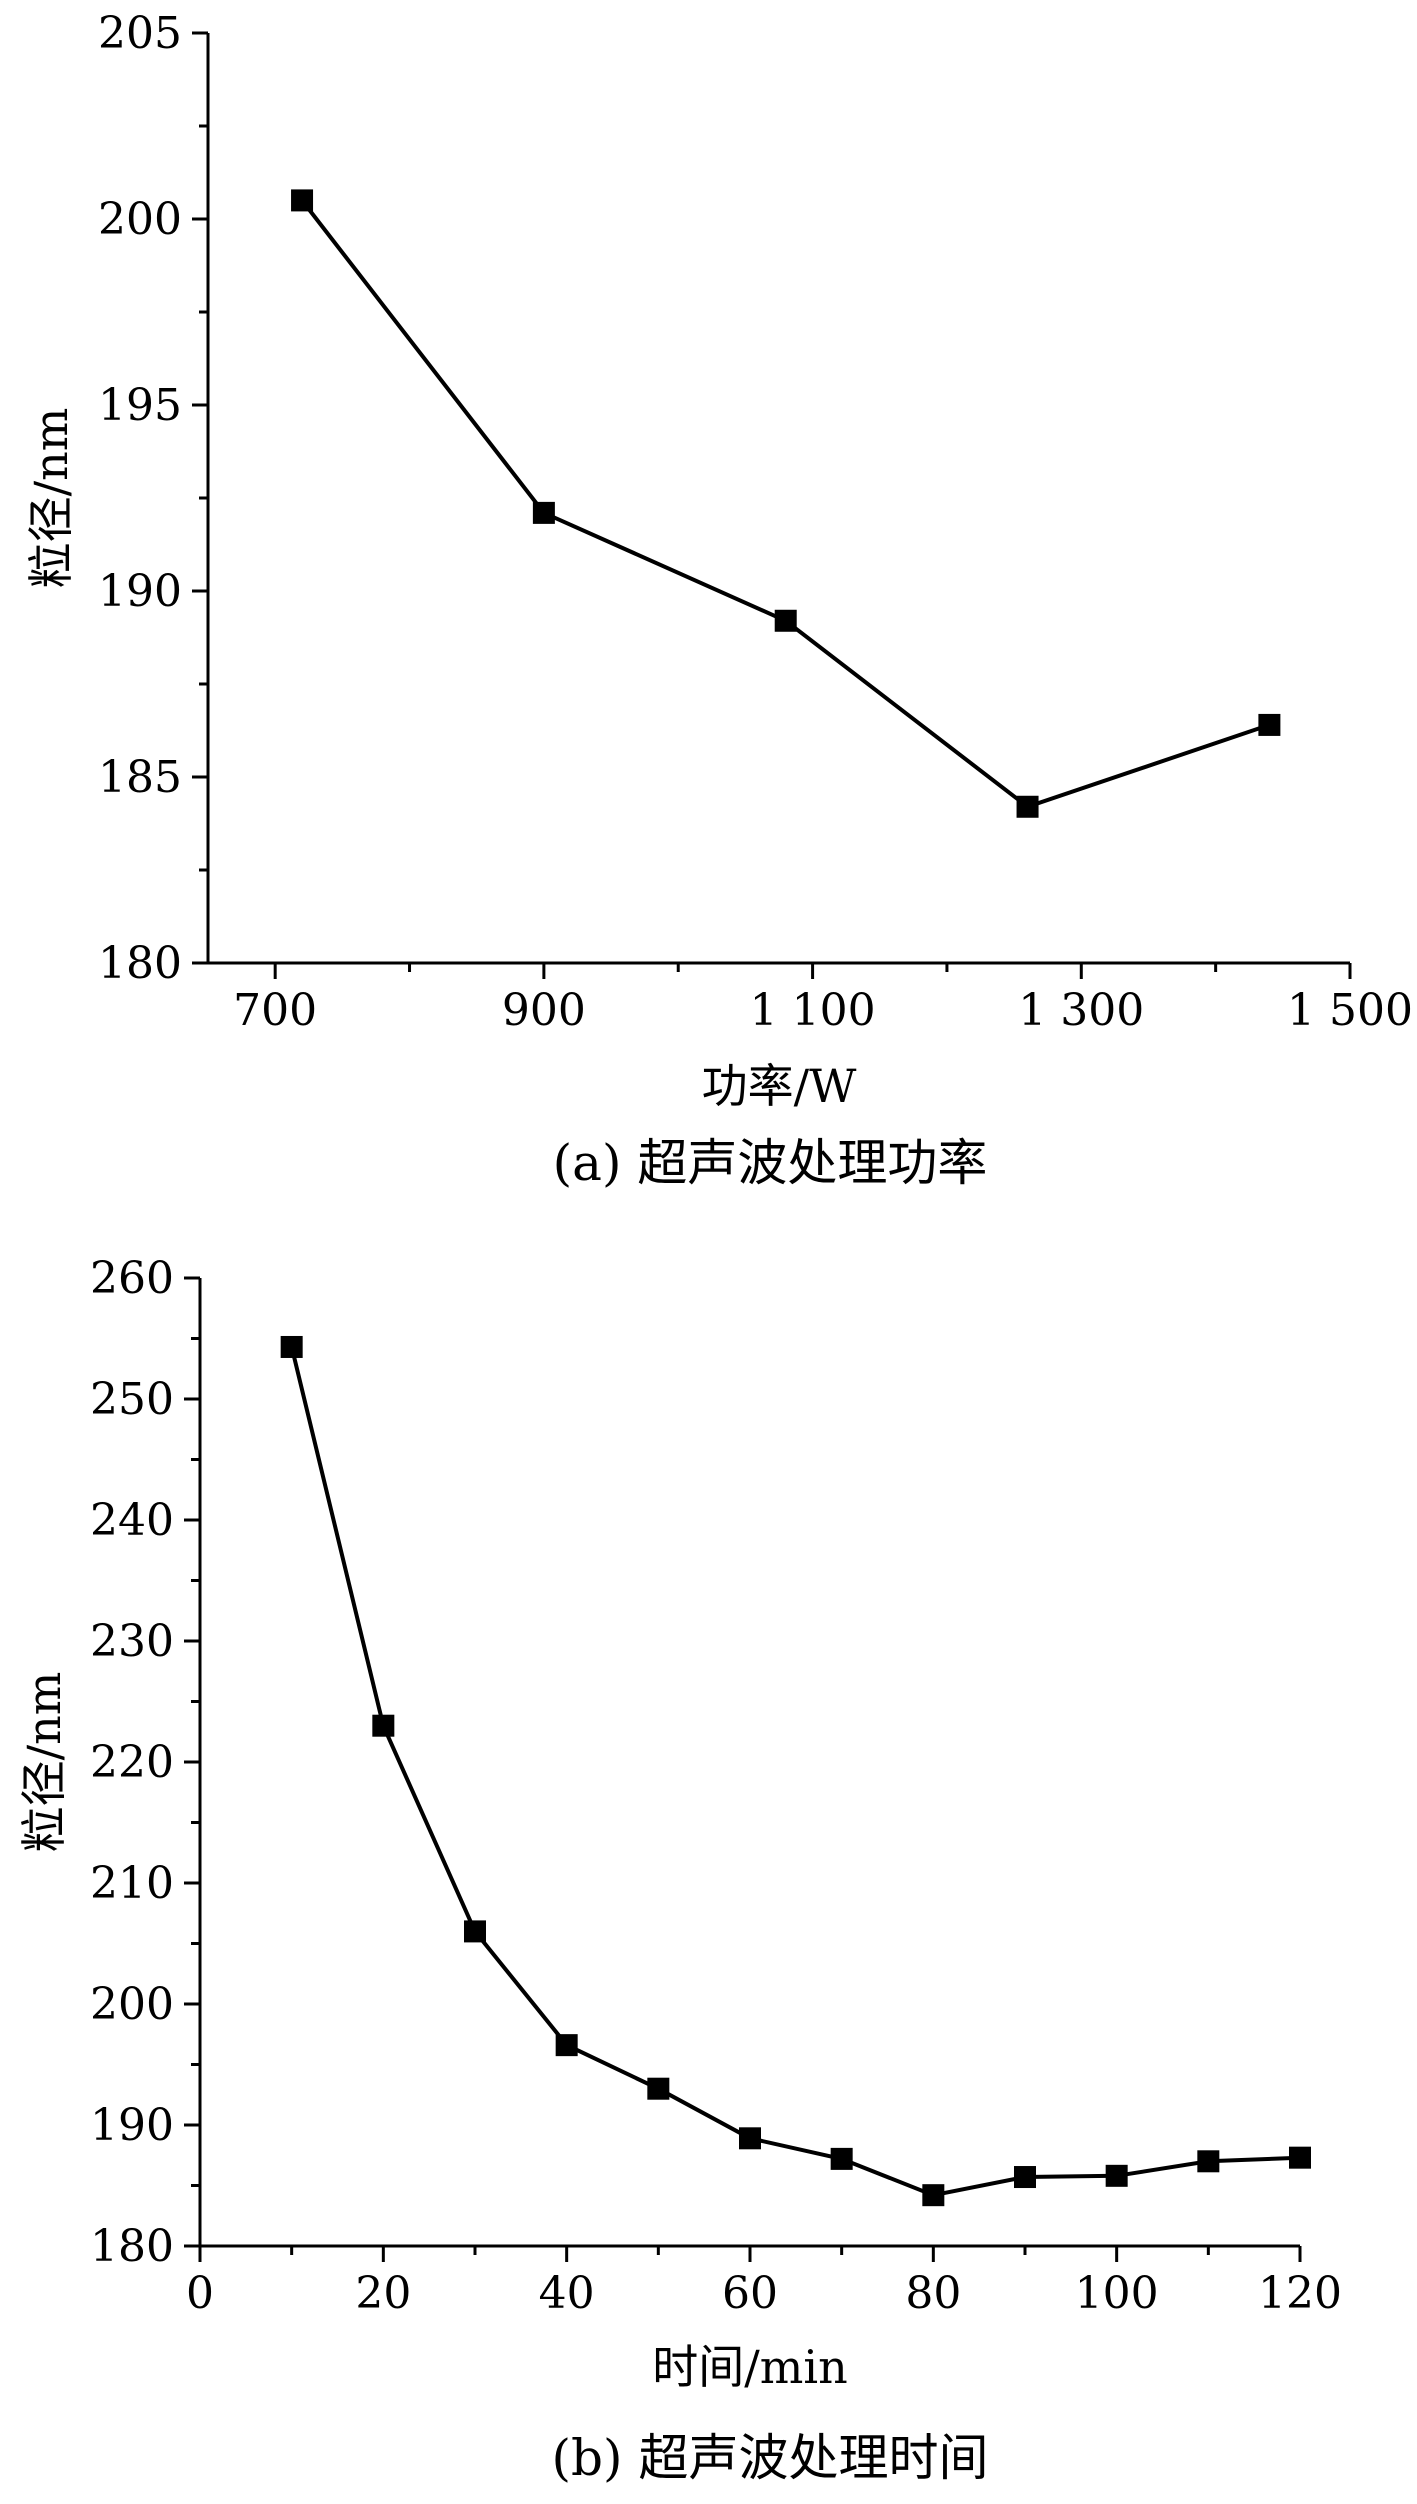 This screenshot has height=2504, width=1417. Describe the element at coordinates (750, 2293) in the screenshot. I see `x-tick-label-time: 60` at that location.